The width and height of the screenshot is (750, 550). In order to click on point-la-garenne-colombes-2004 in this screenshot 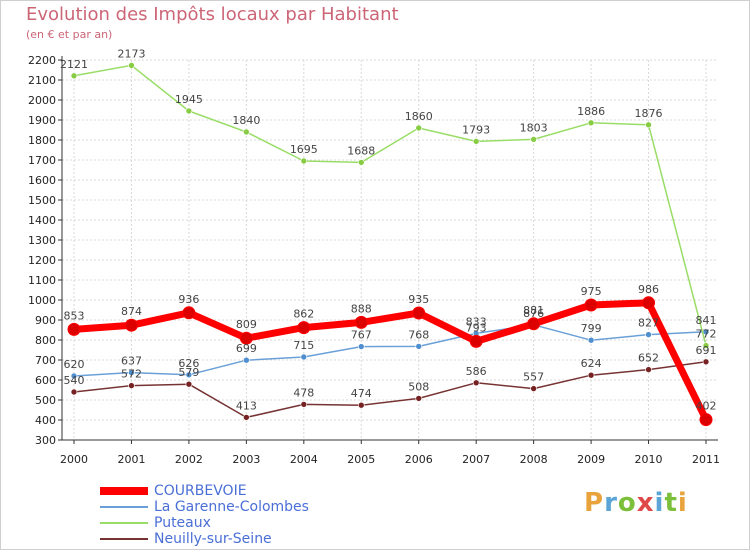, I will do `click(304, 357)`.